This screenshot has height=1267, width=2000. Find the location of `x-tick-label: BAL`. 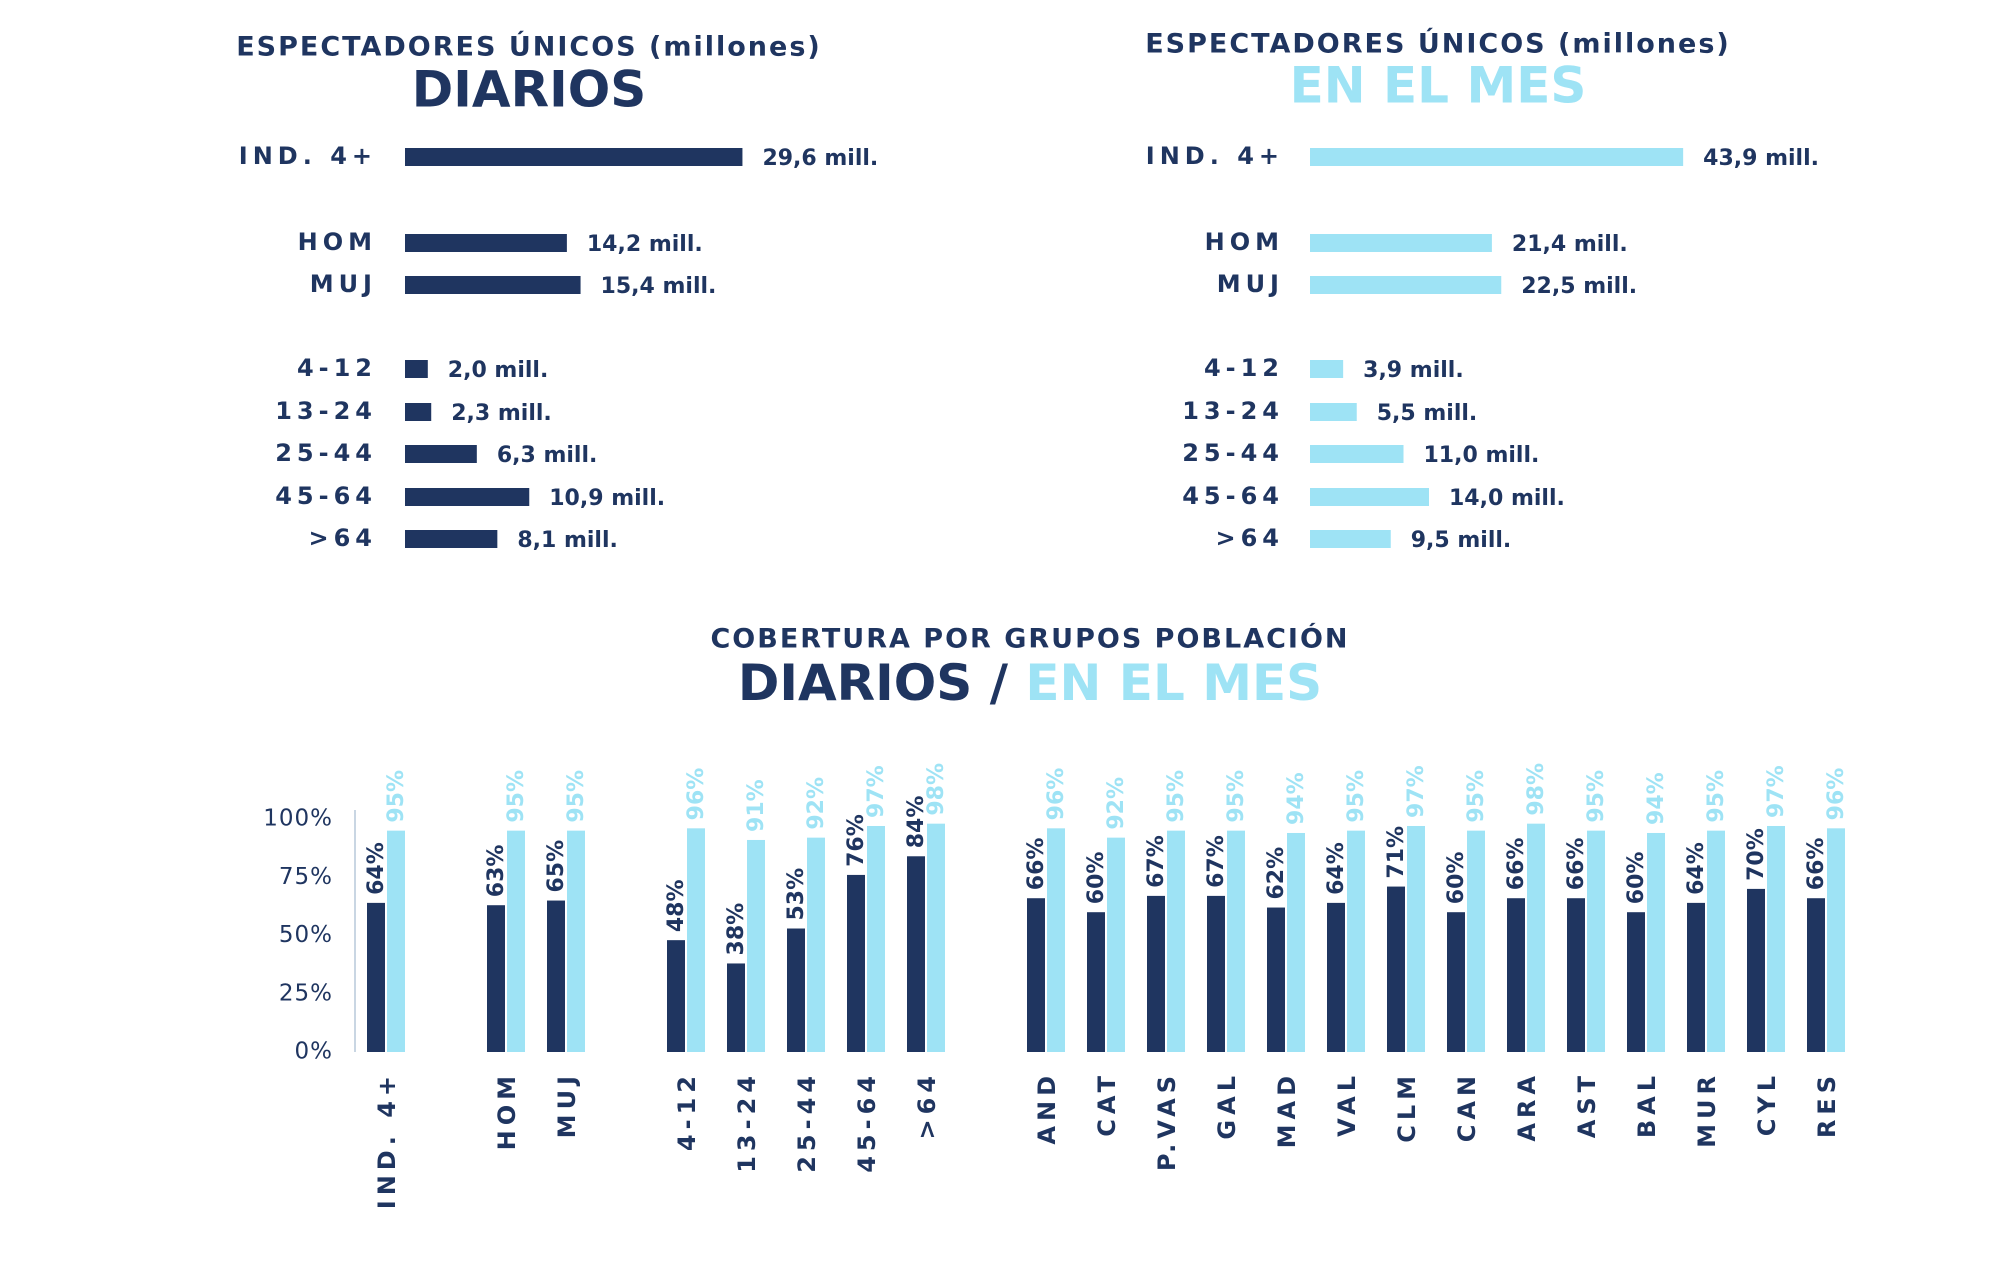

x-tick-label: BAL is located at coordinates (1647, 1104).